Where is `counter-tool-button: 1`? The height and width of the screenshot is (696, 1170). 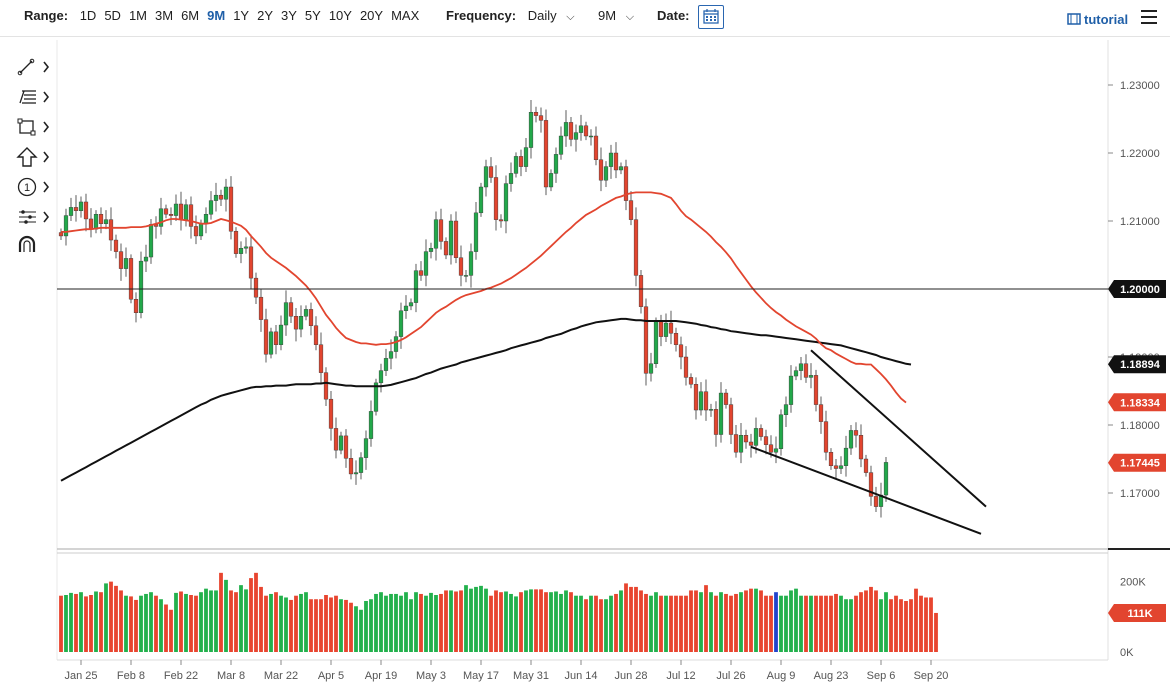
counter-tool-button: 1 is located at coordinates (35, 187).